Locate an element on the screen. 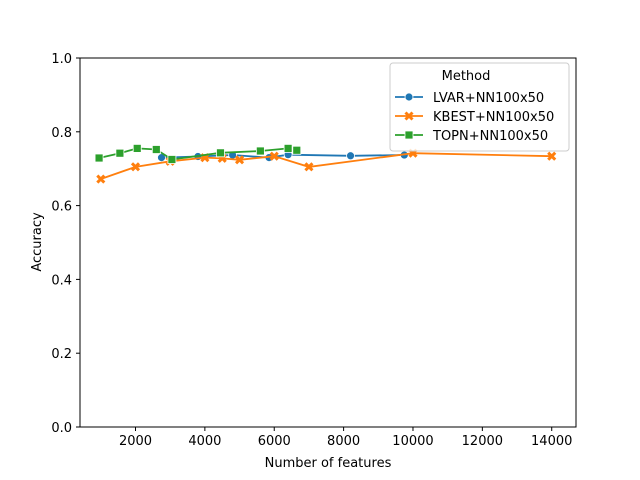  x-tick-label: 4000 is located at coordinates (204, 441).